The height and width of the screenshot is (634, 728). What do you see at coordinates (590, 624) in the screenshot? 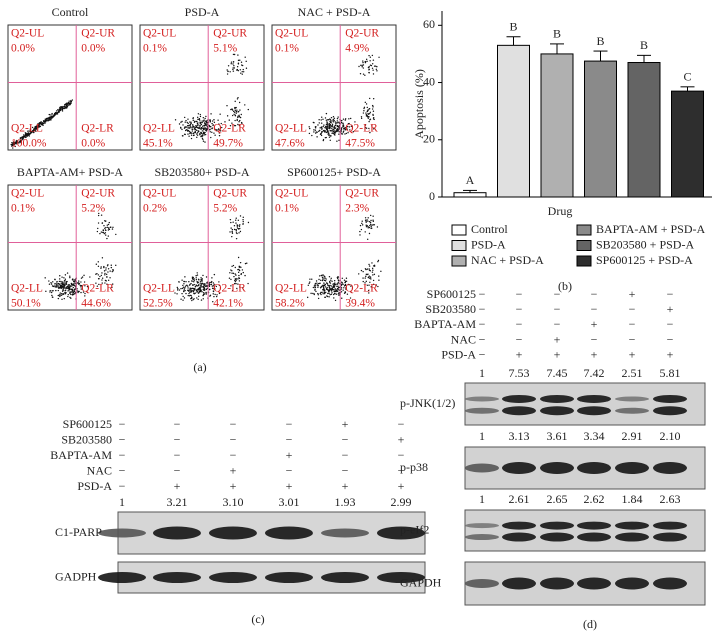
I see `panel-label: (d)` at bounding box center [590, 624].